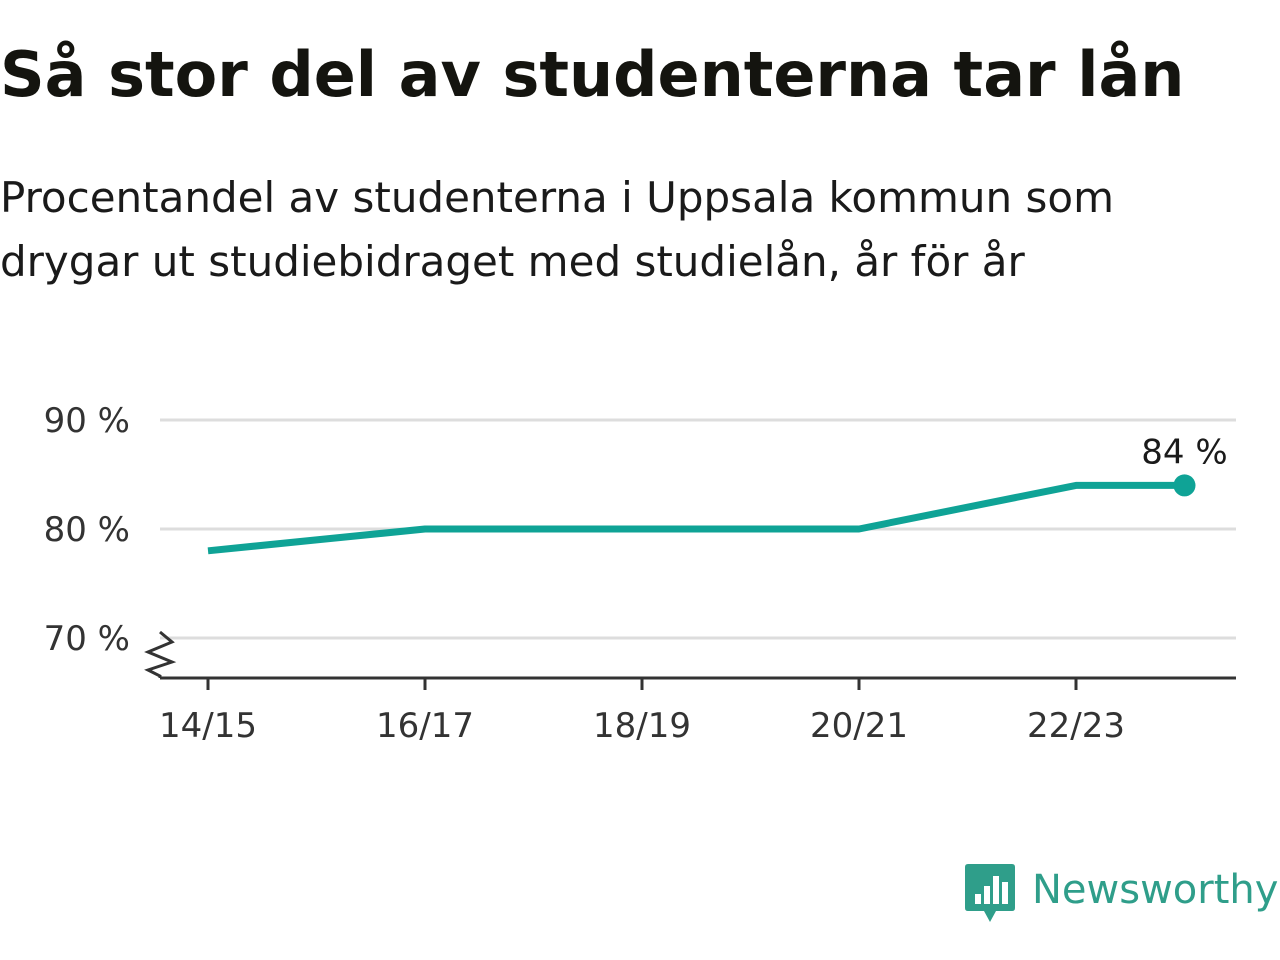 This screenshot has width=1280, height=960. I want to click on x-axis-tick-labels: 14/15 16/17 18/19 20/21 22/23, so click(642, 726).